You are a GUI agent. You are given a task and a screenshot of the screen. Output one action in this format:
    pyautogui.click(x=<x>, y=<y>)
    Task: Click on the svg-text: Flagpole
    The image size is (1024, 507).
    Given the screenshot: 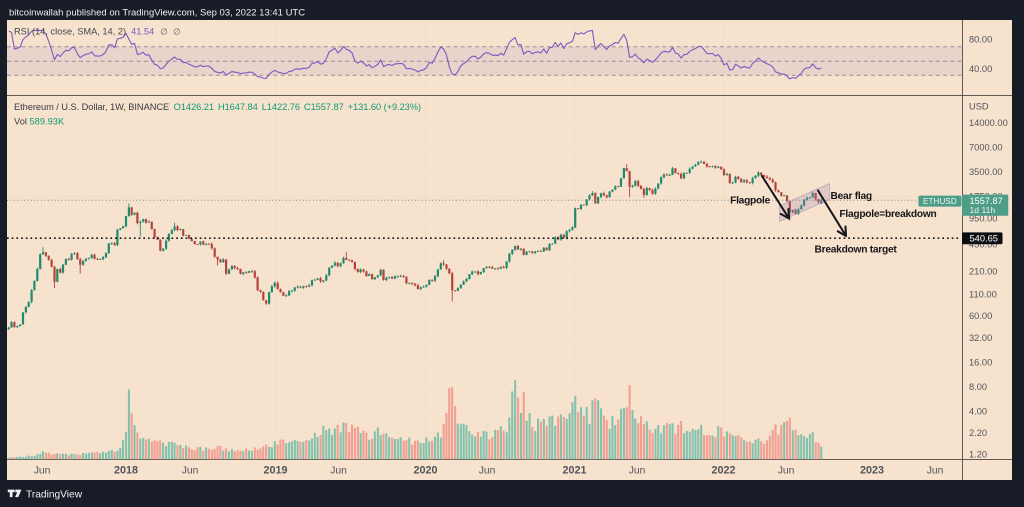 What is the action you would take?
    pyautogui.click(x=750, y=200)
    